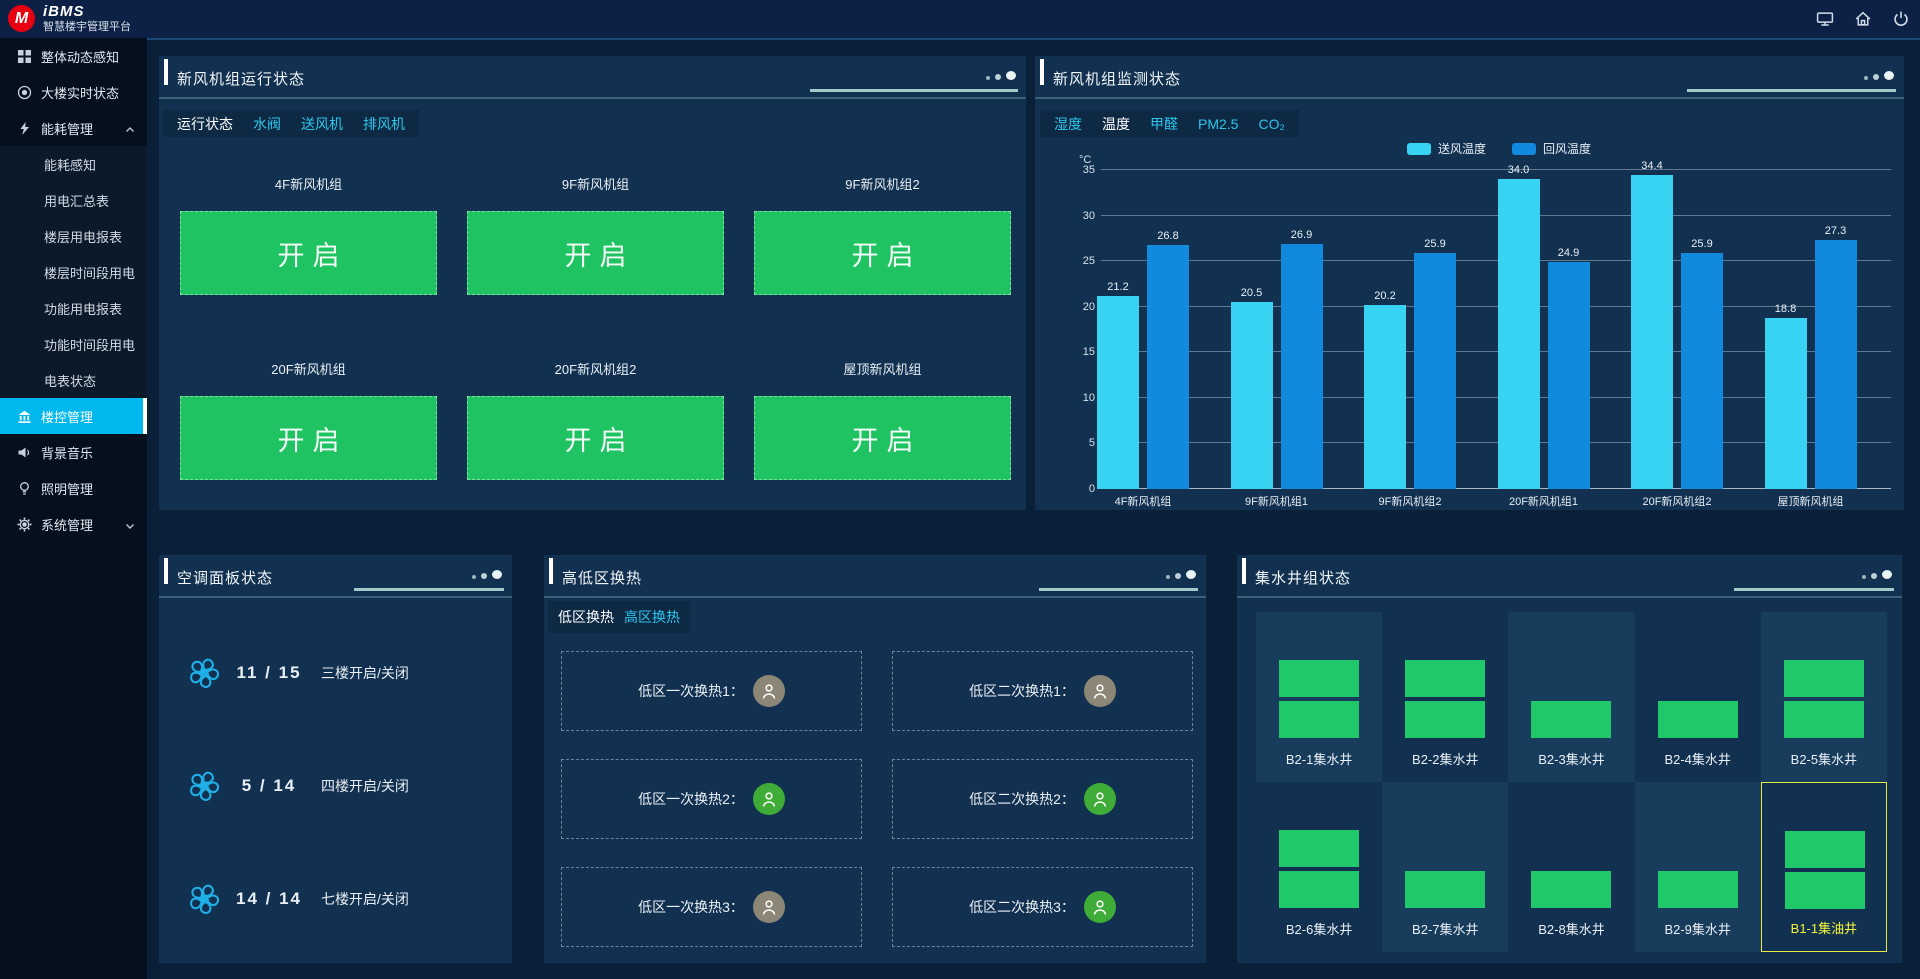  Describe the element at coordinates (335, 576) in the screenshot. I see `panel-header: 空调面板状态` at that location.